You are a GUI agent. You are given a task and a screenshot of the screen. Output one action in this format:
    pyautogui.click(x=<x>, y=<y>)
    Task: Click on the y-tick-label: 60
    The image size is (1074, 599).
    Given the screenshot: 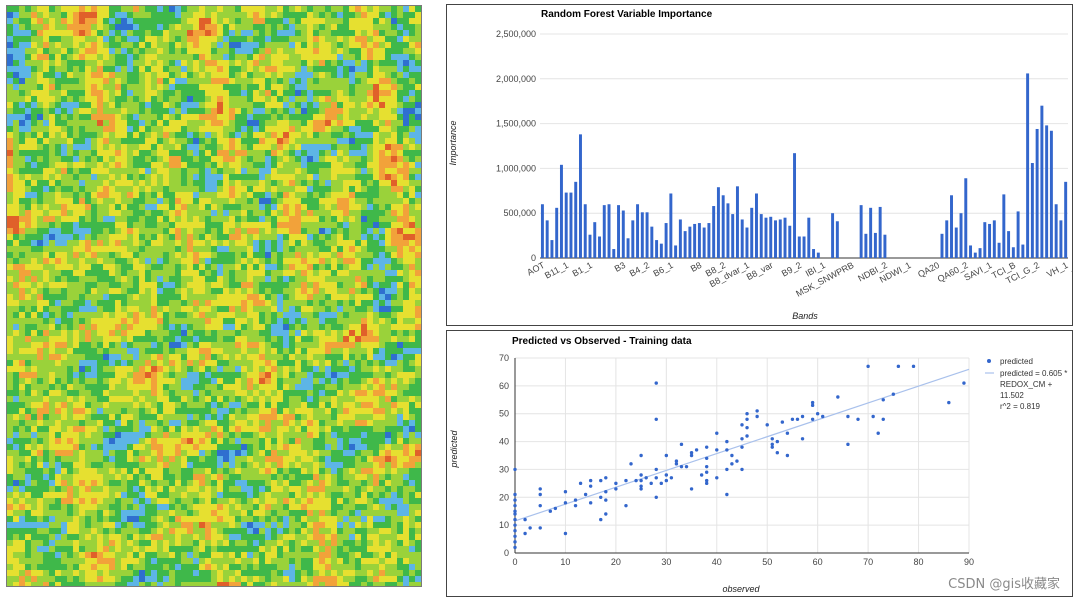 What is the action you would take?
    pyautogui.click(x=504, y=386)
    